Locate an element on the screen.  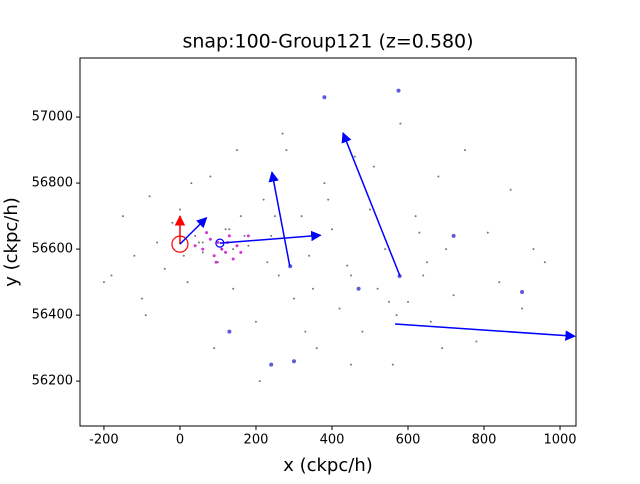
x-tick-label: 400 is located at coordinates (332, 440).